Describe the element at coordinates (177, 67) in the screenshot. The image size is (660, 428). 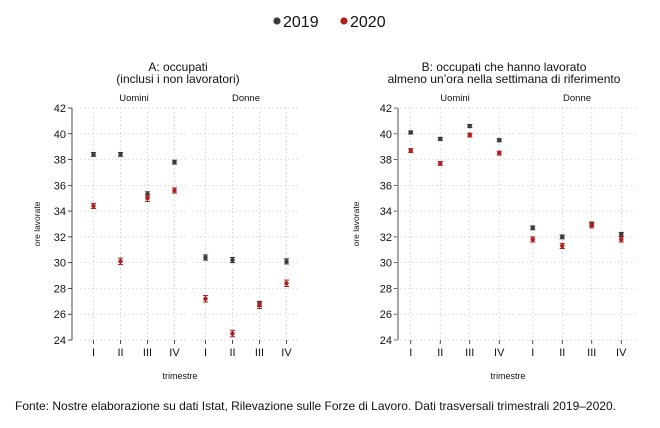
I see `panel-title-line: A: occupati` at that location.